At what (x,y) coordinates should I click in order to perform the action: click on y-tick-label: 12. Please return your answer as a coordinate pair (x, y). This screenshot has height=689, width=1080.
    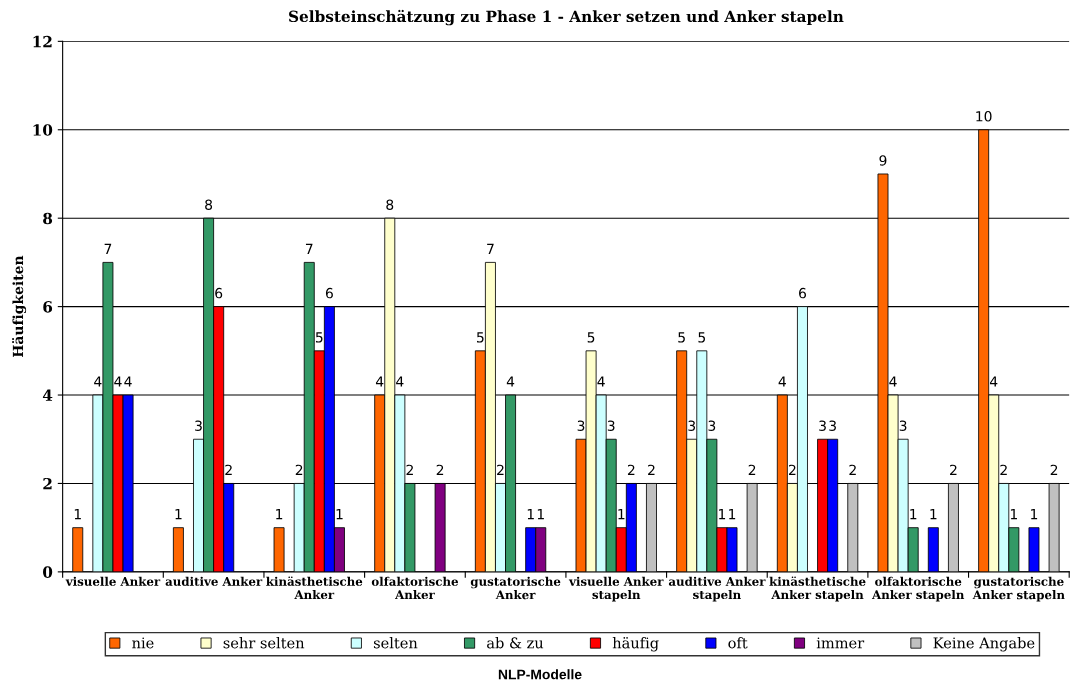
    Looking at the image, I should click on (42, 41).